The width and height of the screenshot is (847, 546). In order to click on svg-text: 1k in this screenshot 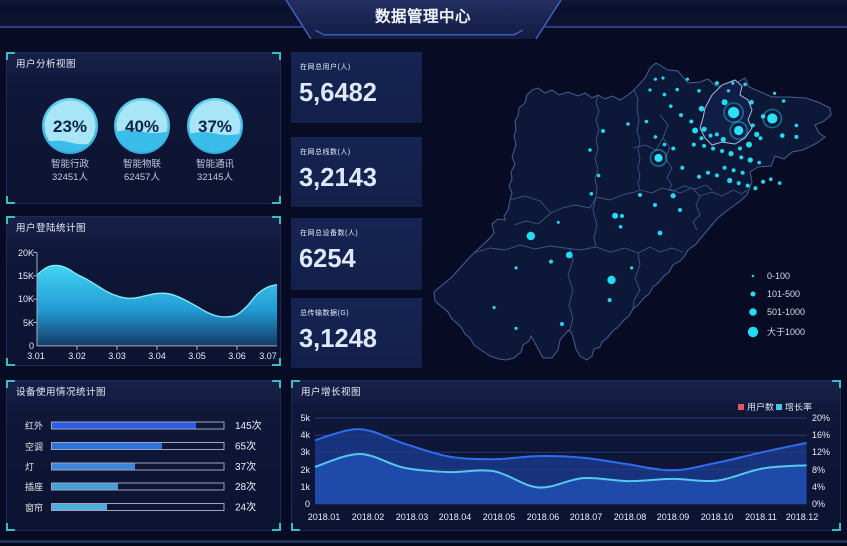, I will do `click(305, 487)`.